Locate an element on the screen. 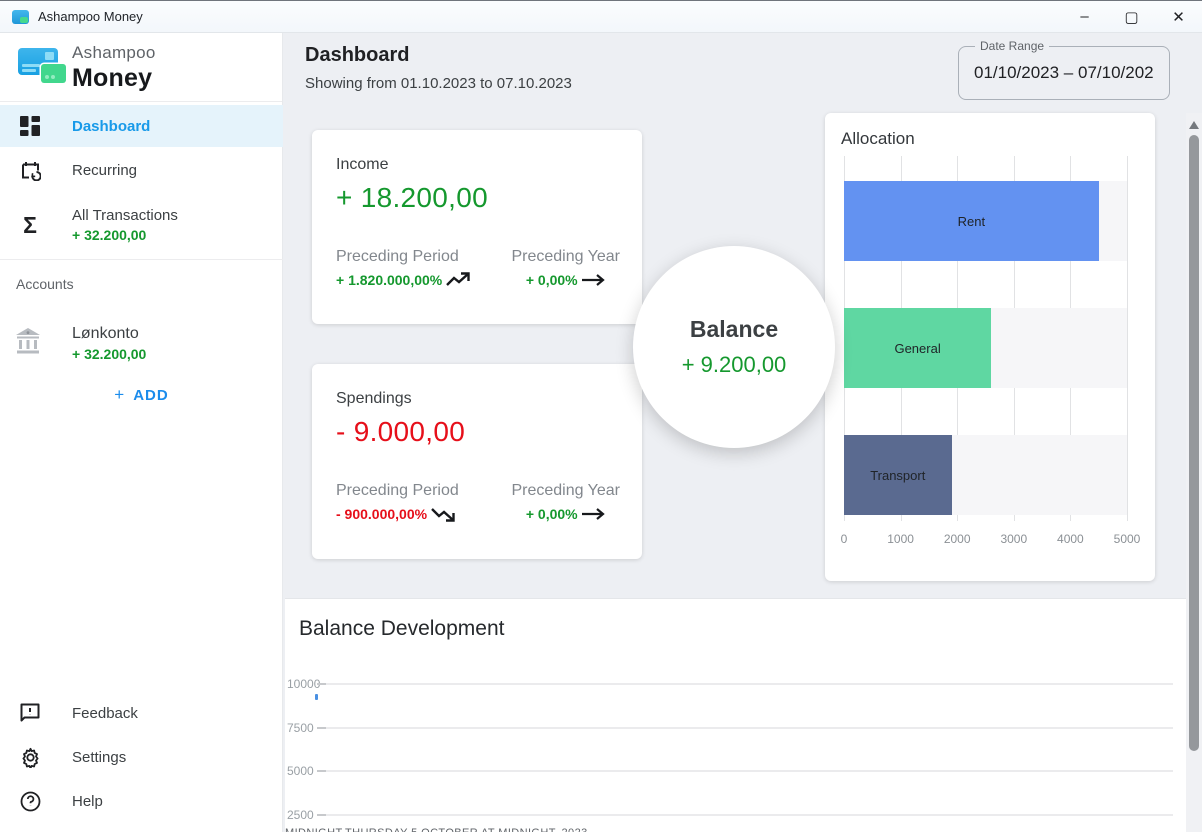  page-title: Dashboard is located at coordinates (357, 55).